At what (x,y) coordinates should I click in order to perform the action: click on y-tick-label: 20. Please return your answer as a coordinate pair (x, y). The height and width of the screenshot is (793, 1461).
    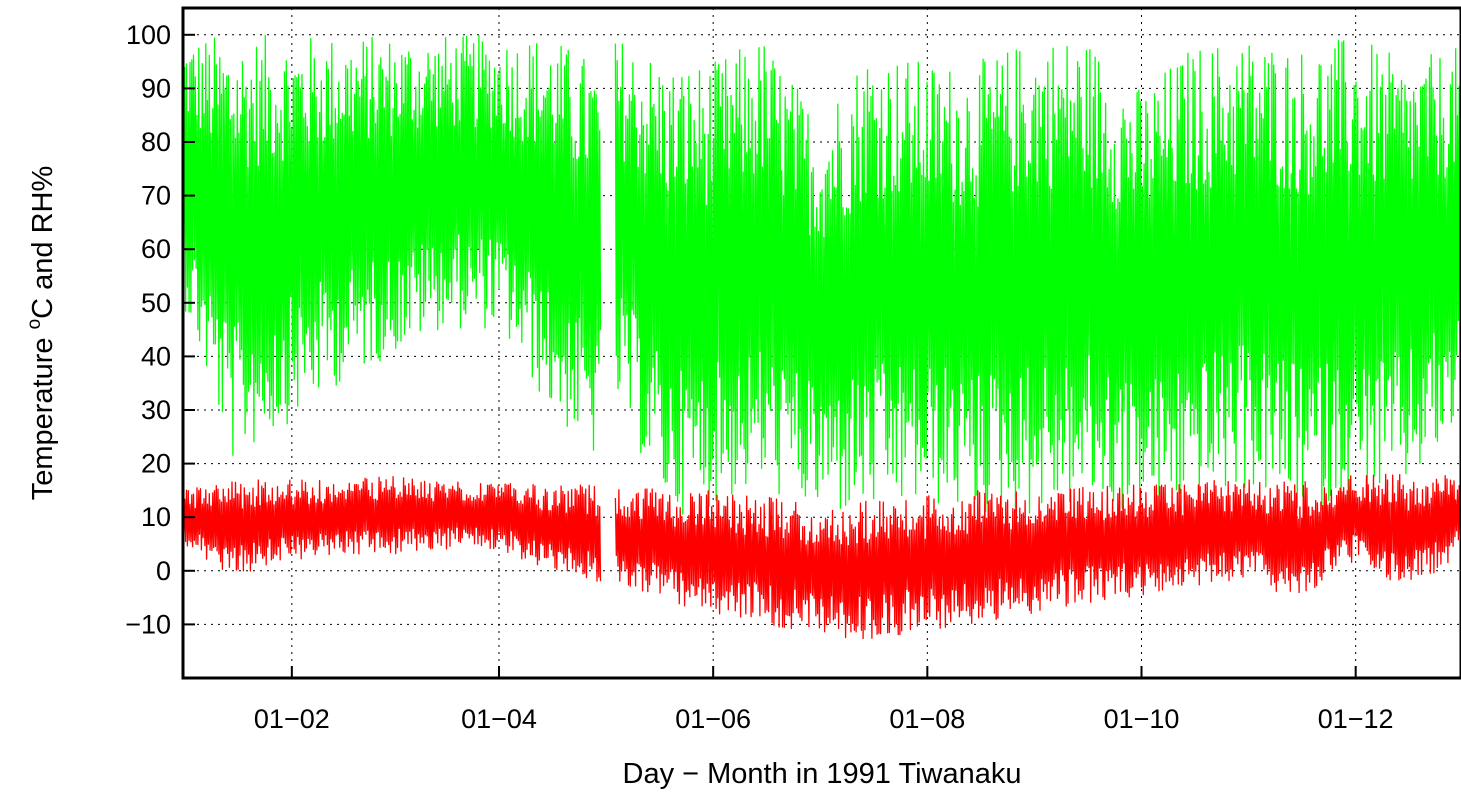
    Looking at the image, I should click on (156, 464).